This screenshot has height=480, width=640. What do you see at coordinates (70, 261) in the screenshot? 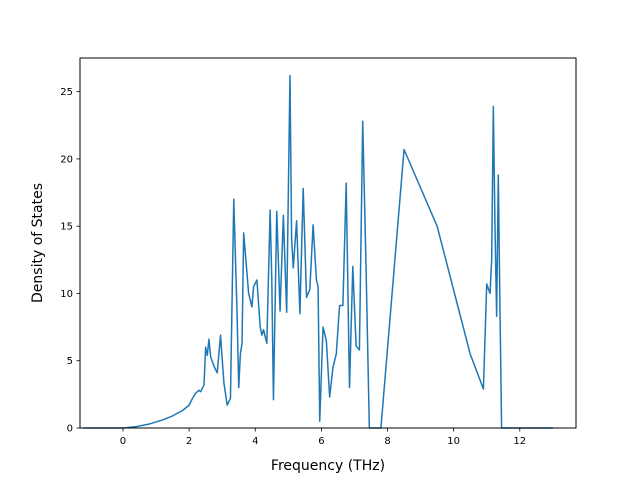
I see `y-axis-ticks: 0 5 10 15 20 25` at bounding box center [70, 261].